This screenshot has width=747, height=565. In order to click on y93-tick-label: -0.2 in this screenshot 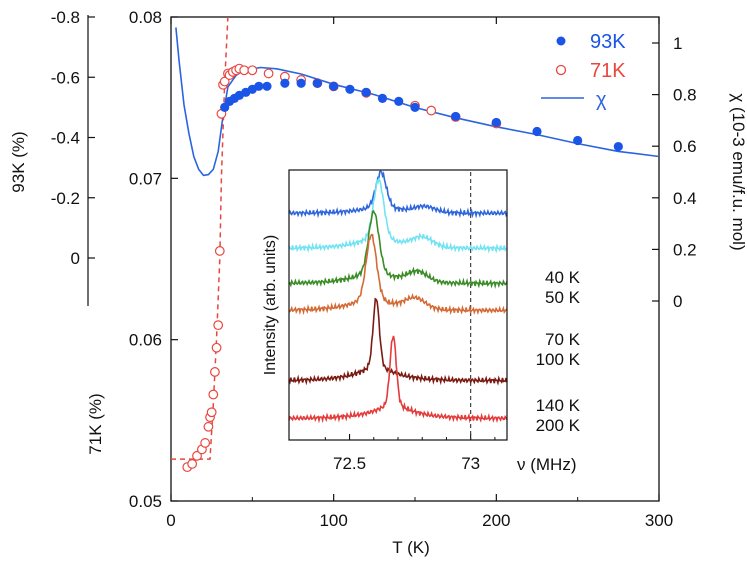, I will do `click(65, 198)`.